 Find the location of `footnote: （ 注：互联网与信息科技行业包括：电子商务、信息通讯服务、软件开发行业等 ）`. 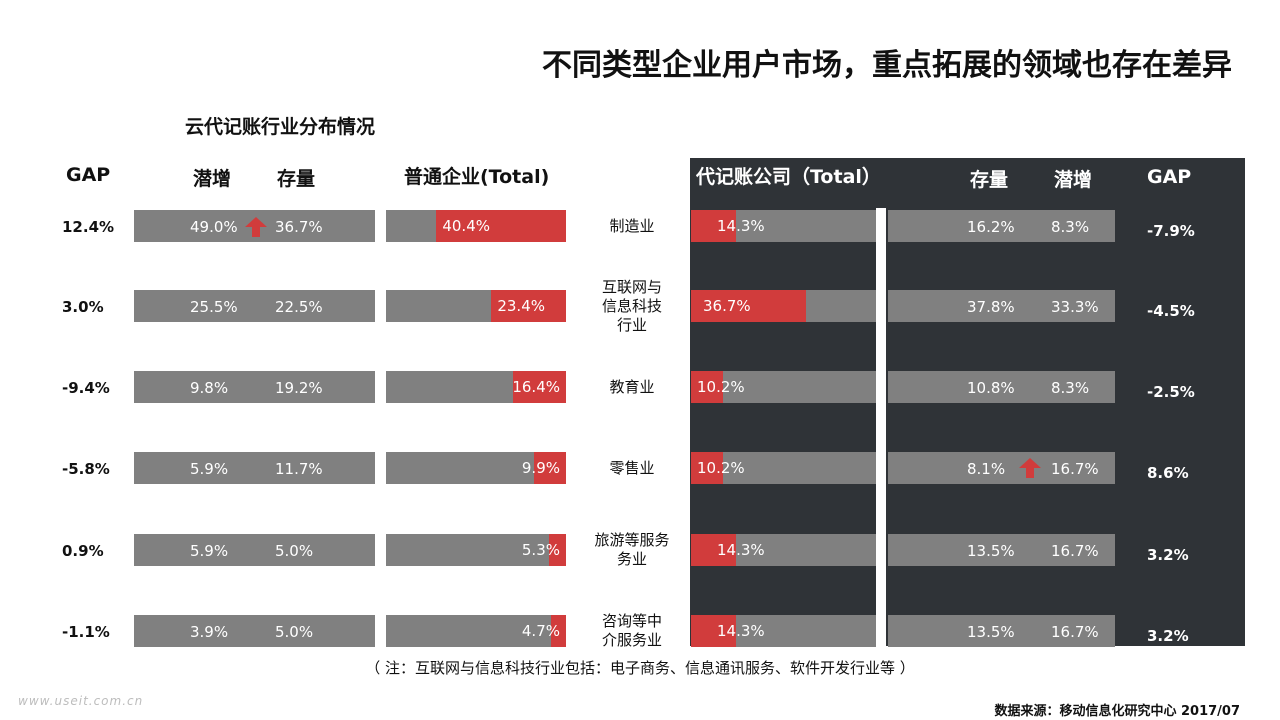

footnote: （ 注：互联网与信息科技行业包括：电子商务、信息通讯服务、软件开发行业等 ） is located at coordinates (640, 668).